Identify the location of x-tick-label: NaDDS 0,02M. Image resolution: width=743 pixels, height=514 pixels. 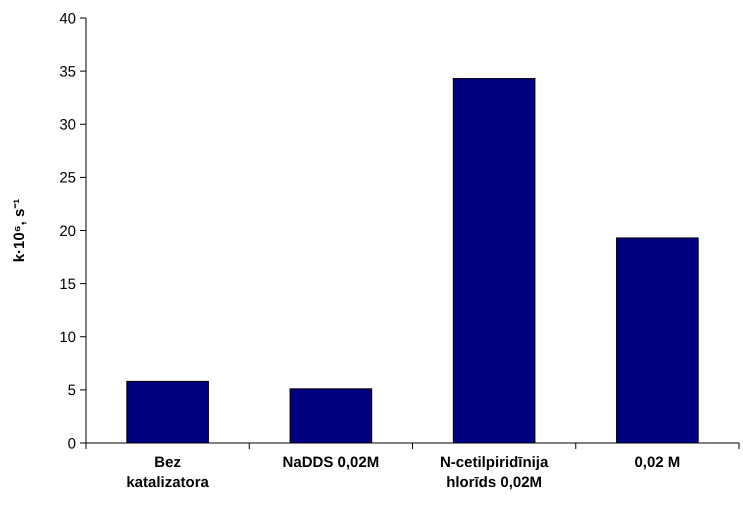
(331, 462).